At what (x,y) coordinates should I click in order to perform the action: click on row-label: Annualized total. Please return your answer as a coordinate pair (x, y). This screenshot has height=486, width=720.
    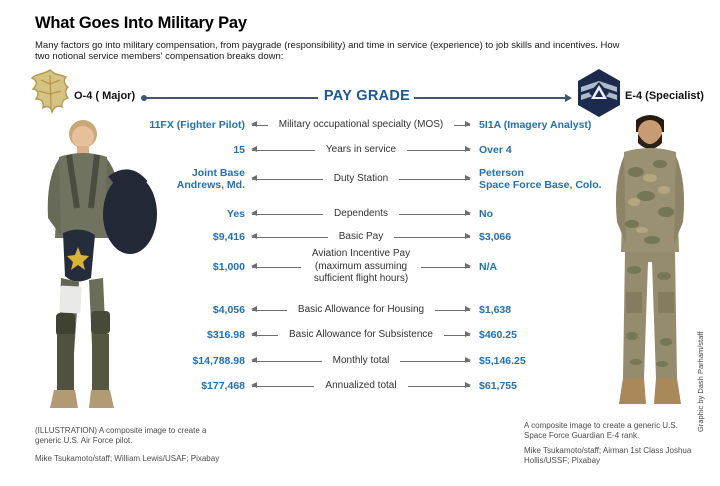
    Looking at the image, I should click on (361, 385).